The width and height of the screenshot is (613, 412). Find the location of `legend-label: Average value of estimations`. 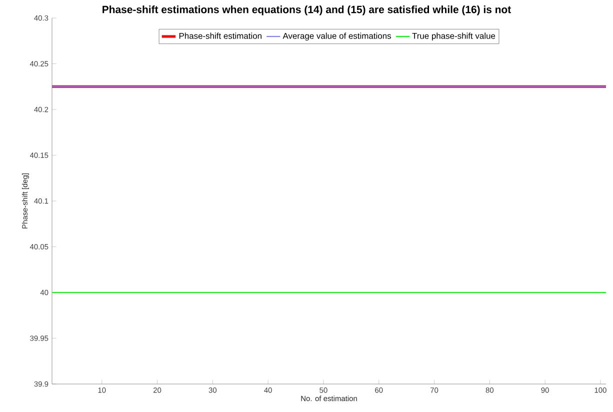

legend-label: Average value of estimations is located at coordinates (336, 36).